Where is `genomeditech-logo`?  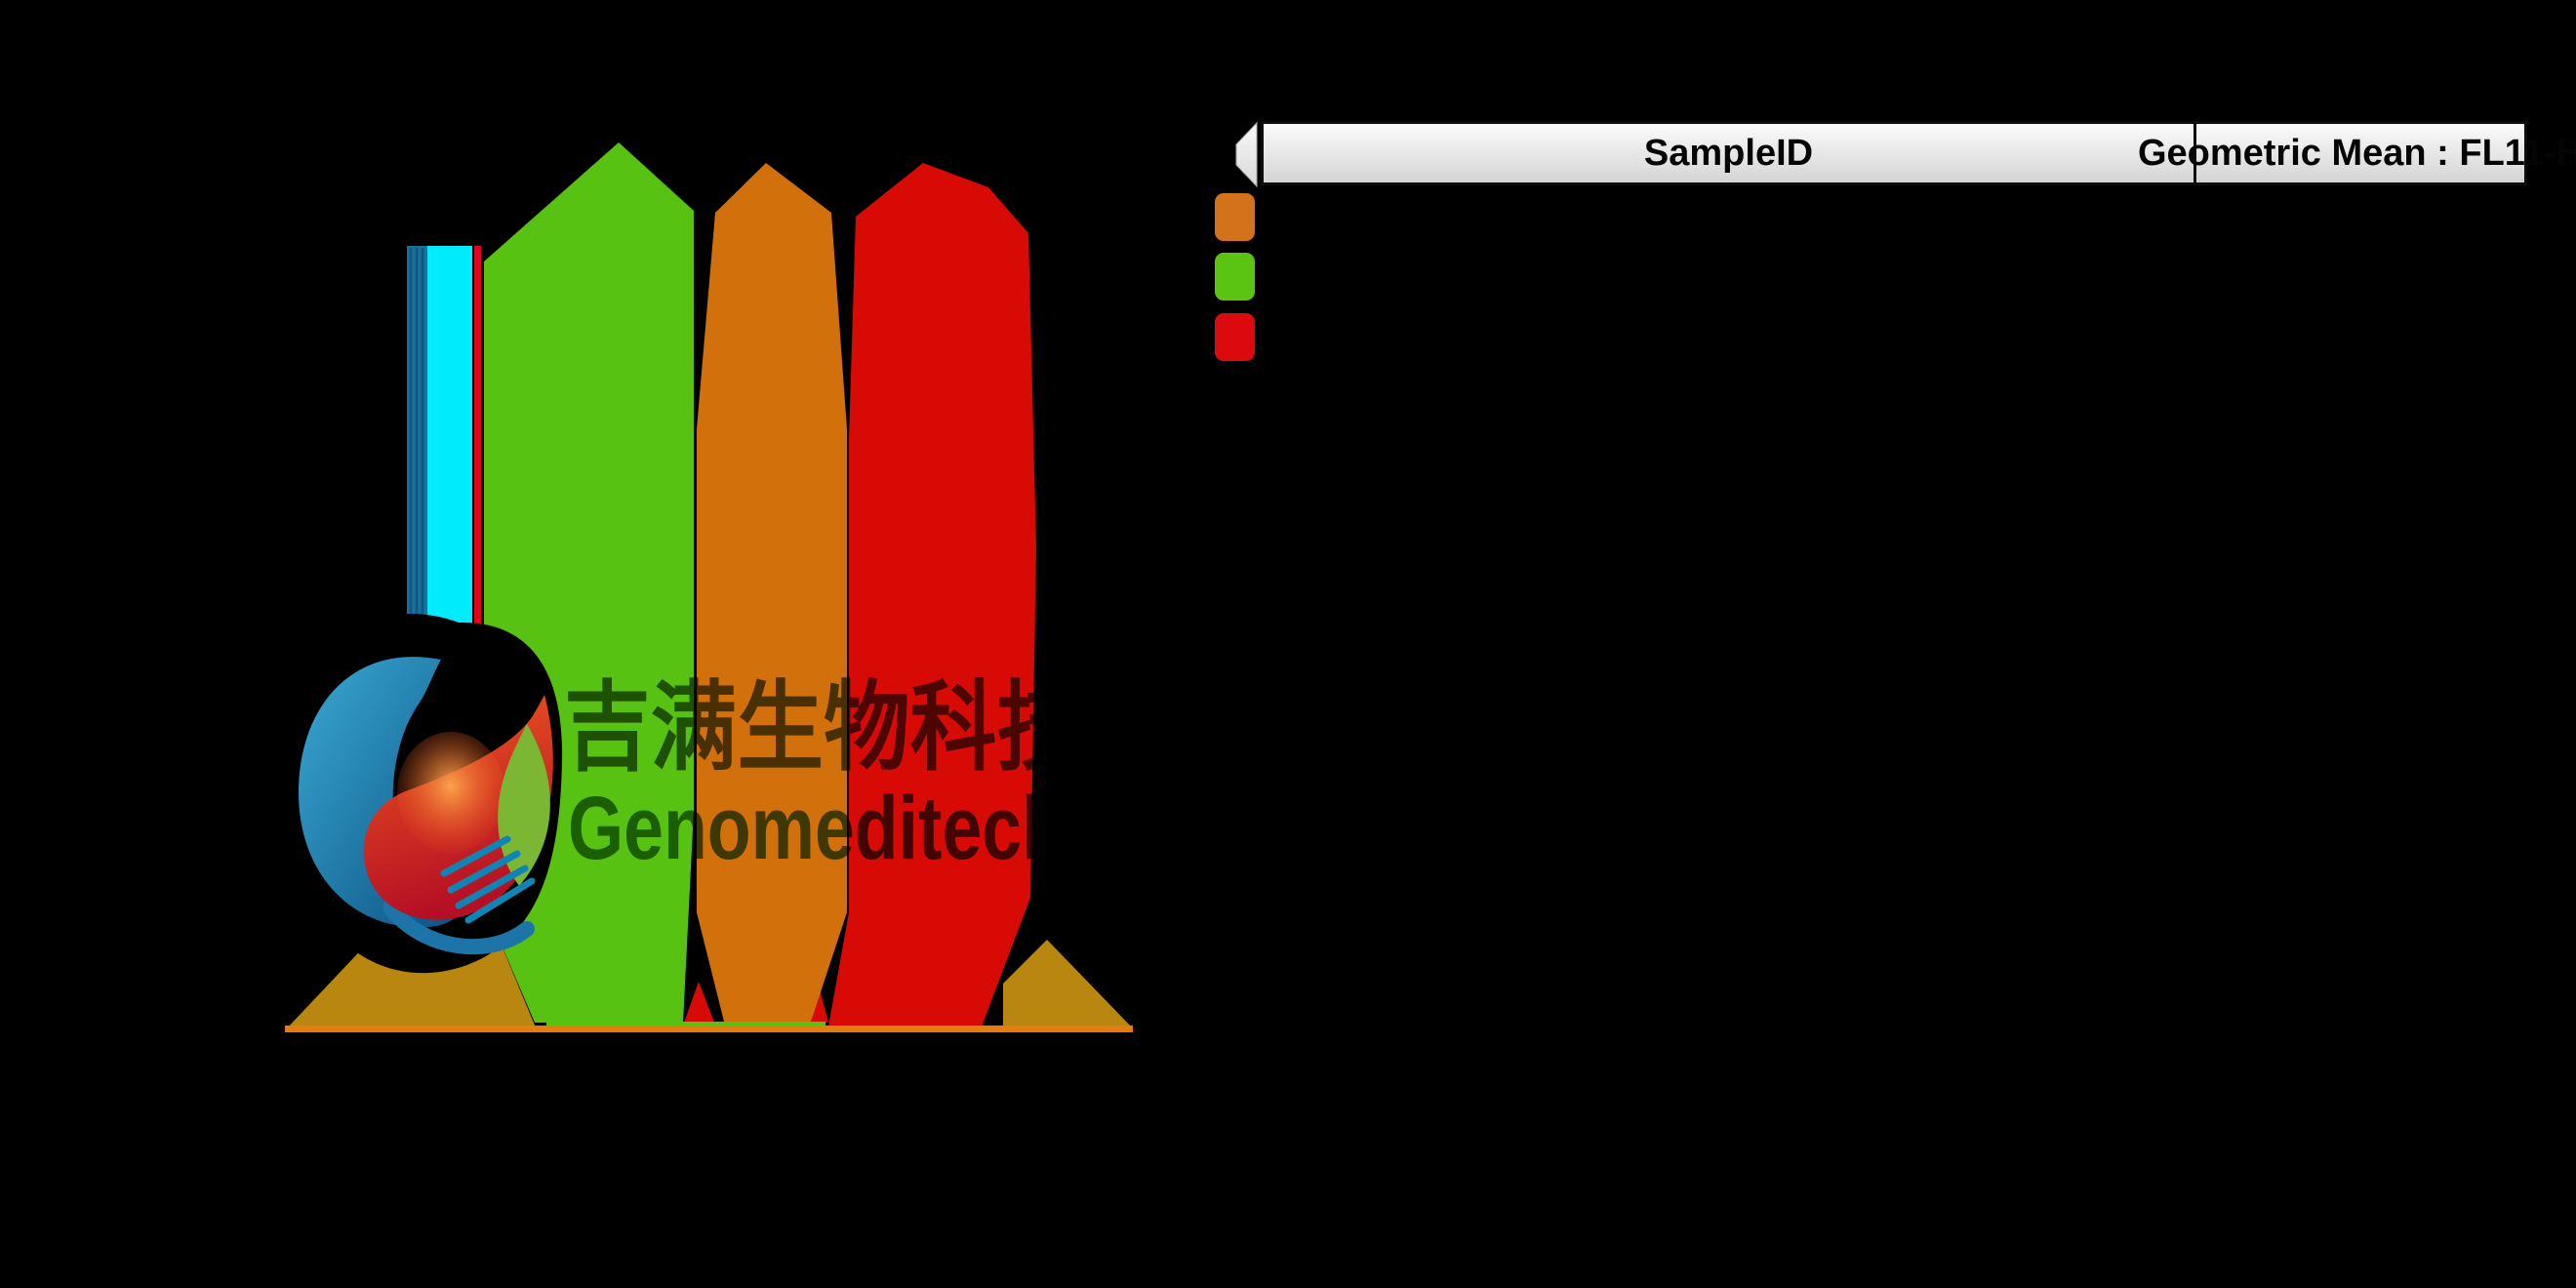
genomeditech-logo is located at coordinates (426, 806).